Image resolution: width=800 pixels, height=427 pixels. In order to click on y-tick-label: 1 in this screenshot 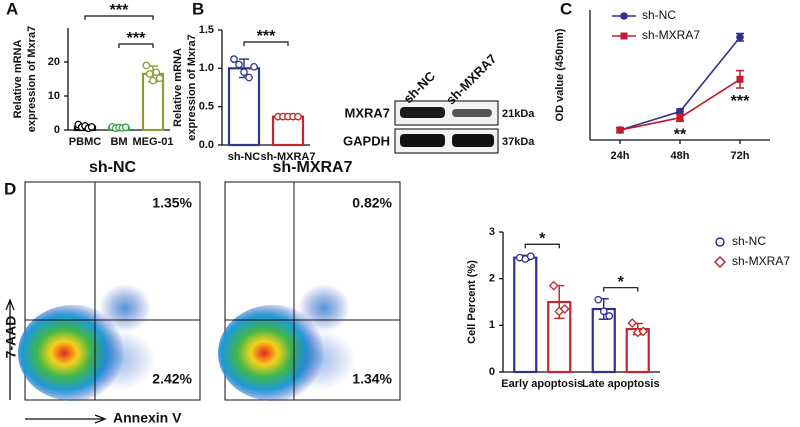, I will do `click(492, 325)`.